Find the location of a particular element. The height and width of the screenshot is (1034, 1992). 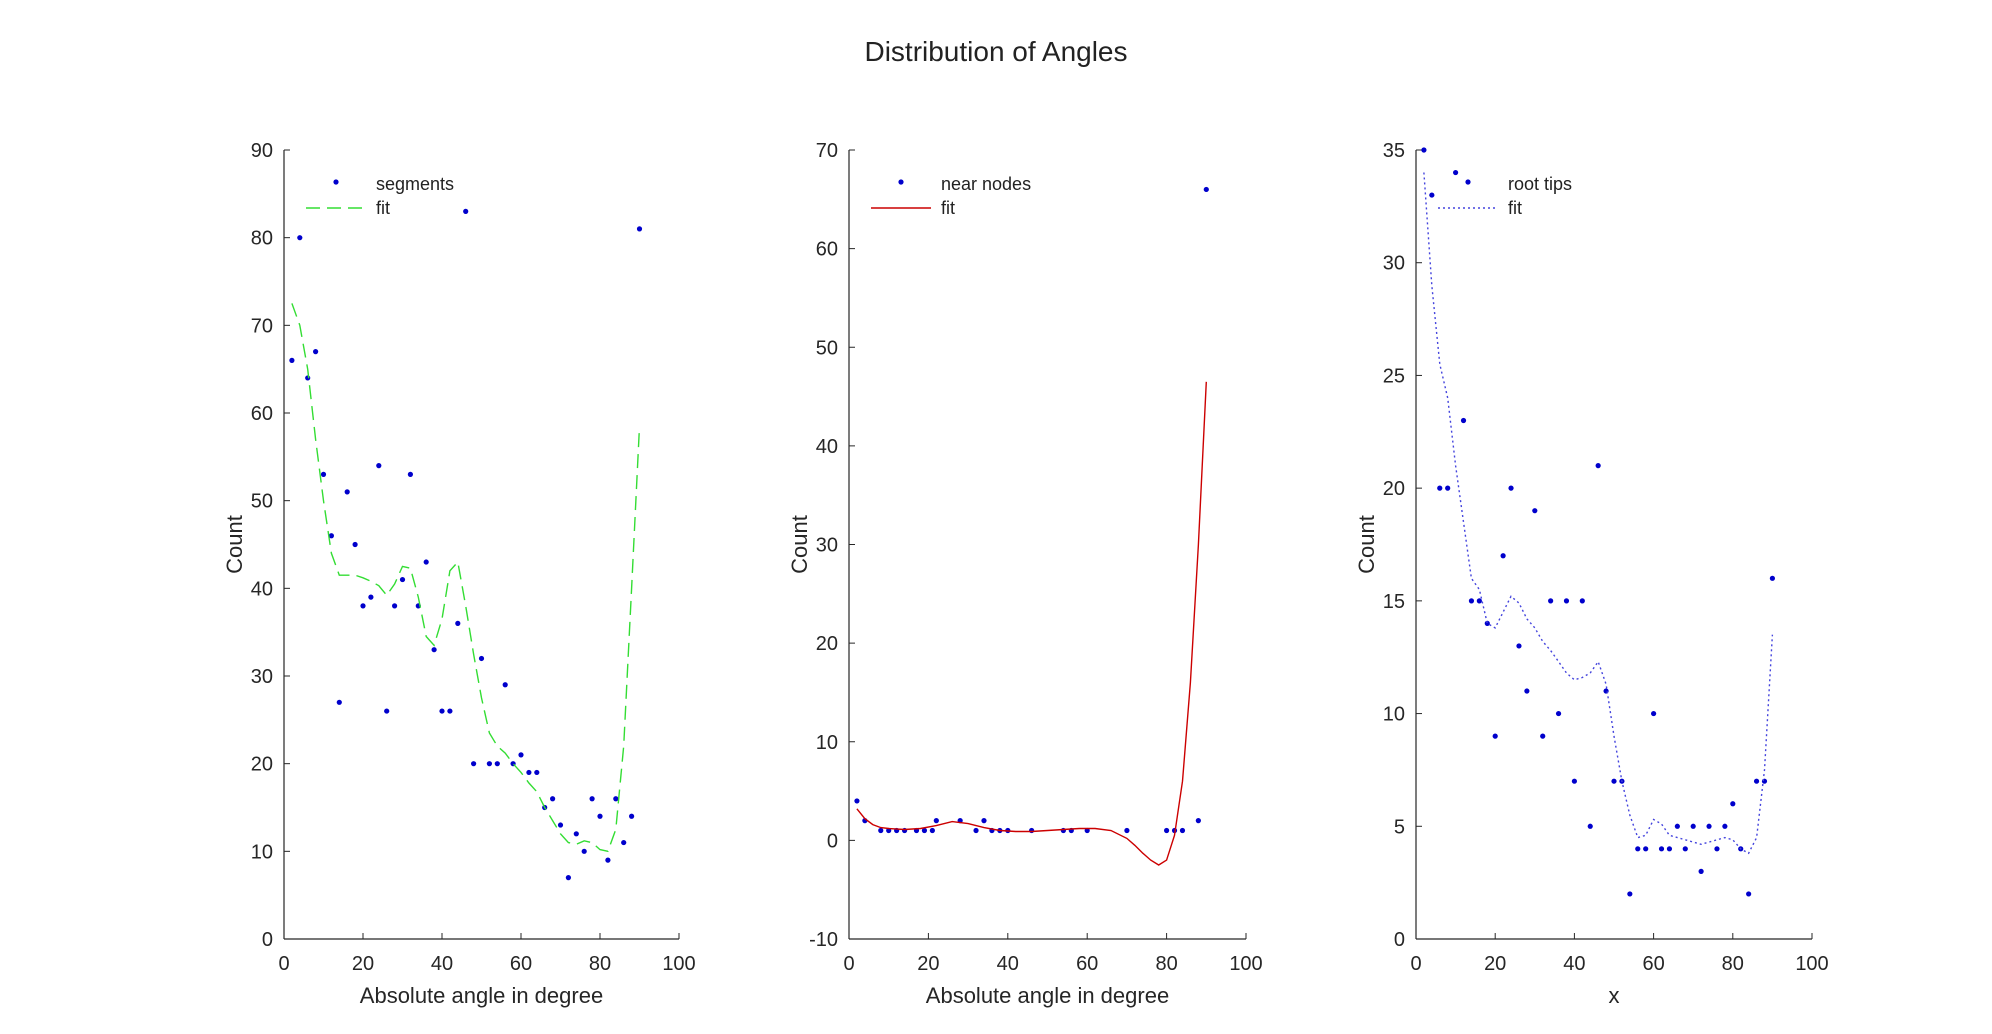

figure-title: Distribution of Angles is located at coordinates (996, 51).